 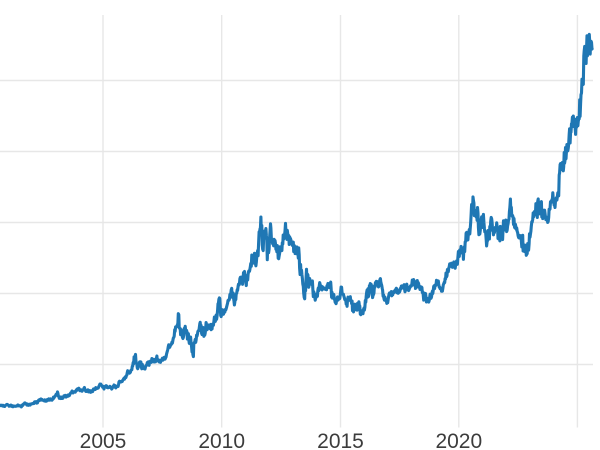 What do you see at coordinates (103, 440) in the screenshot?
I see `svg-text: 2005` at bounding box center [103, 440].